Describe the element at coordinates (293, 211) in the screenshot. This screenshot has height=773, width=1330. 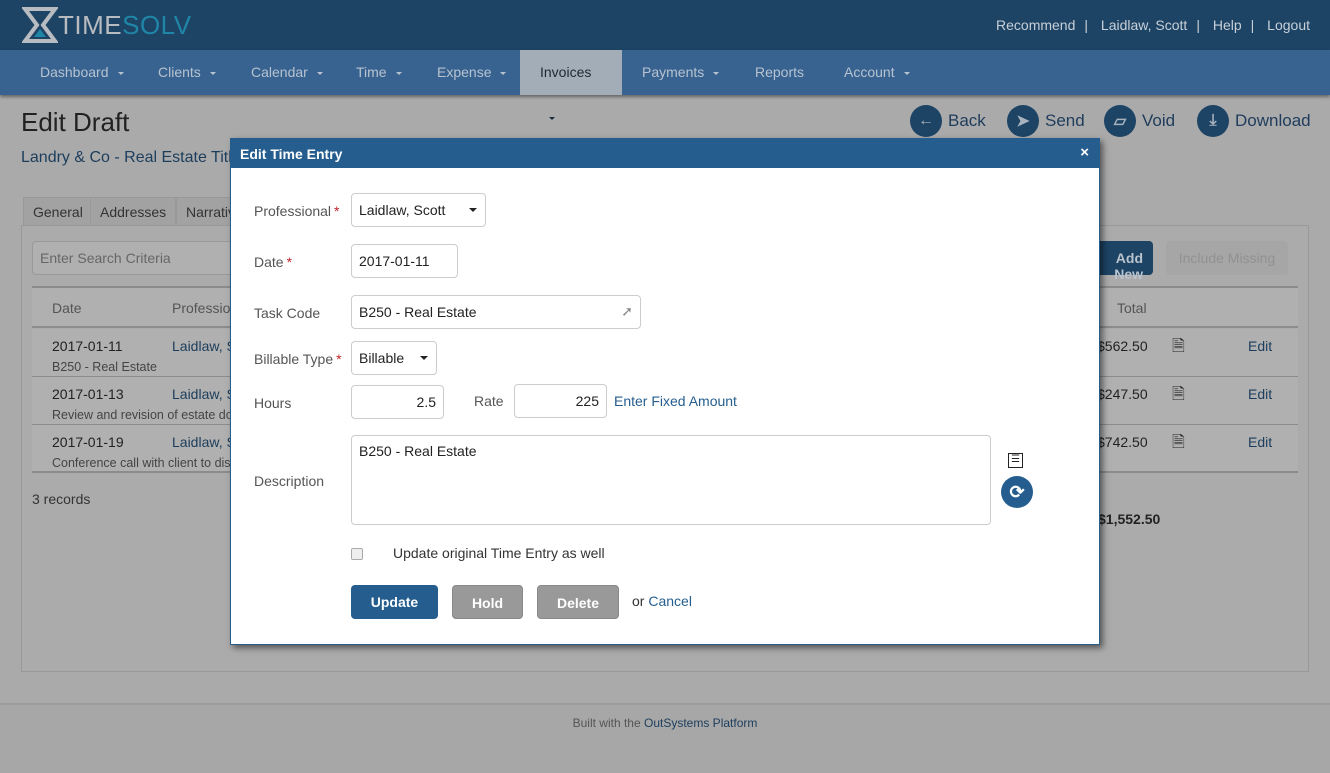
I see `label-text: Professional` at that location.